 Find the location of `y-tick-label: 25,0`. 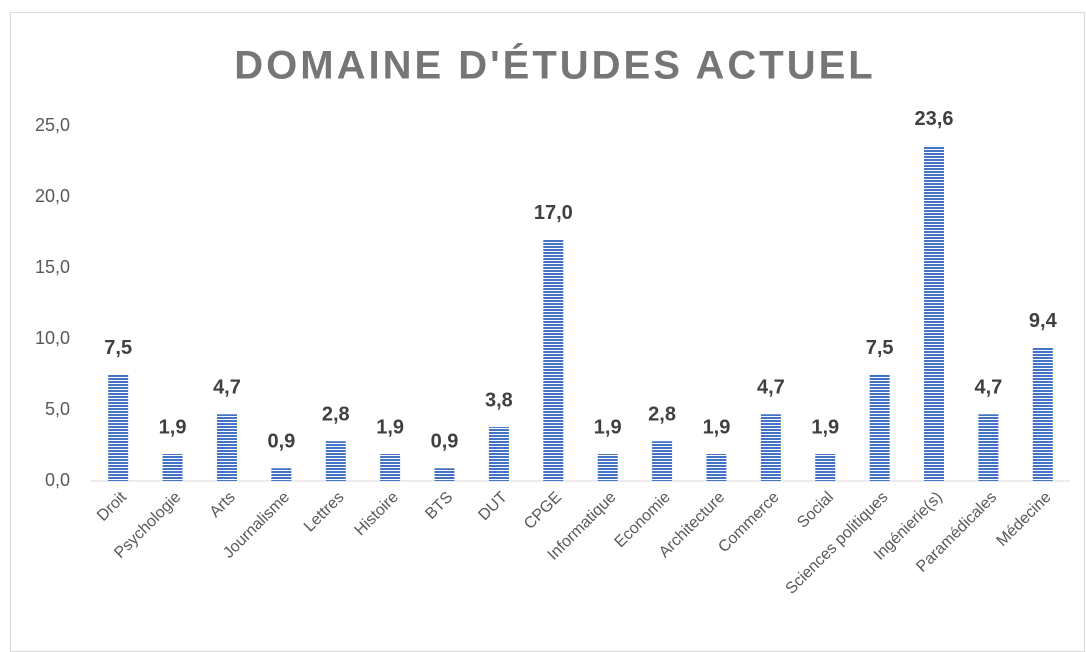

y-tick-label: 25,0 is located at coordinates (52, 125).